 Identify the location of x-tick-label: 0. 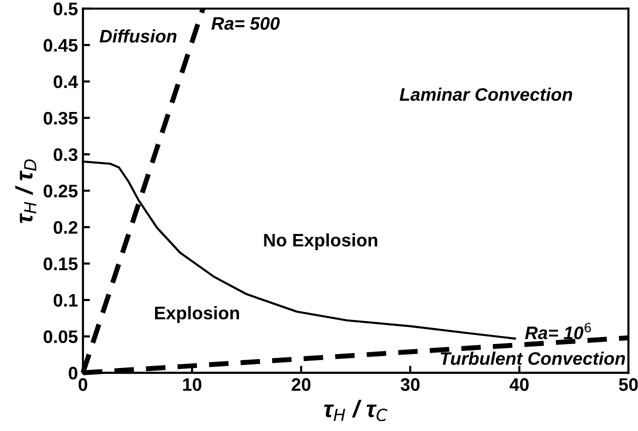
(83, 384).